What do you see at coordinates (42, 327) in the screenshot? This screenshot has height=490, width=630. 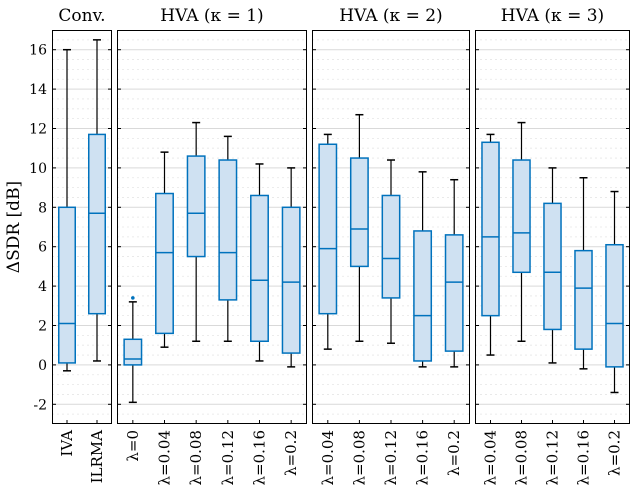 I see `y-tick-label: 2` at bounding box center [42, 327].